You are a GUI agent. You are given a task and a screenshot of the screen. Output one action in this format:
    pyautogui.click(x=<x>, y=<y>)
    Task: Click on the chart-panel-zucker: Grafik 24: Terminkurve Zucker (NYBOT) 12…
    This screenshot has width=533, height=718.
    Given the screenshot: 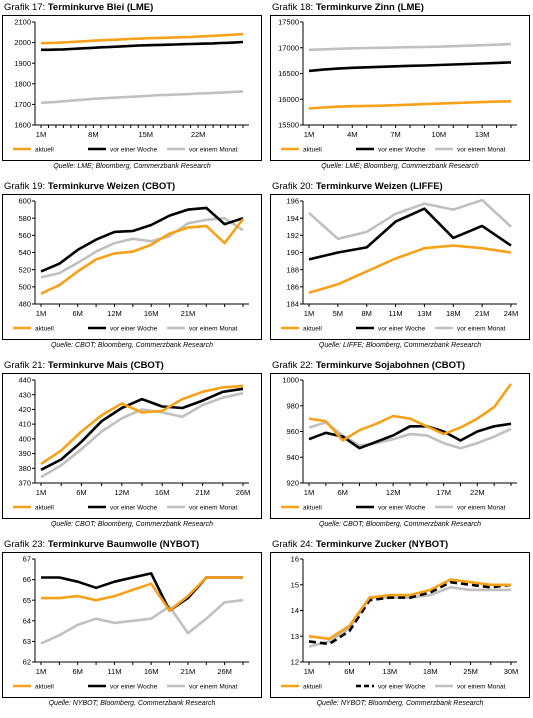 What is the action you would take?
    pyautogui.click(x=401, y=627)
    